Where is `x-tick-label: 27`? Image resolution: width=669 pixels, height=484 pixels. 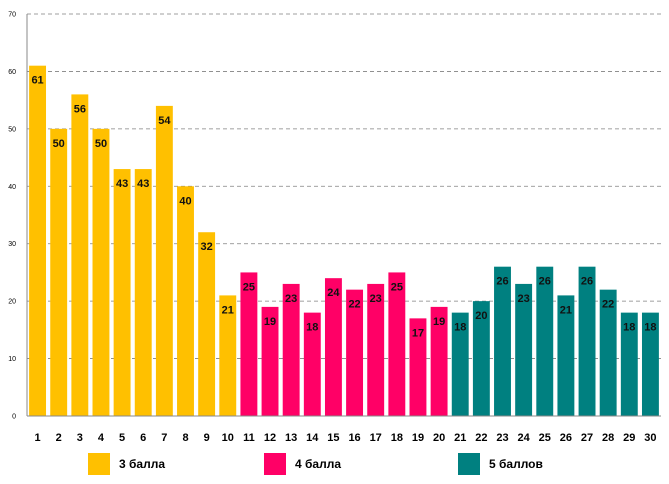
x-tick-label: 27 is located at coordinates (587, 438).